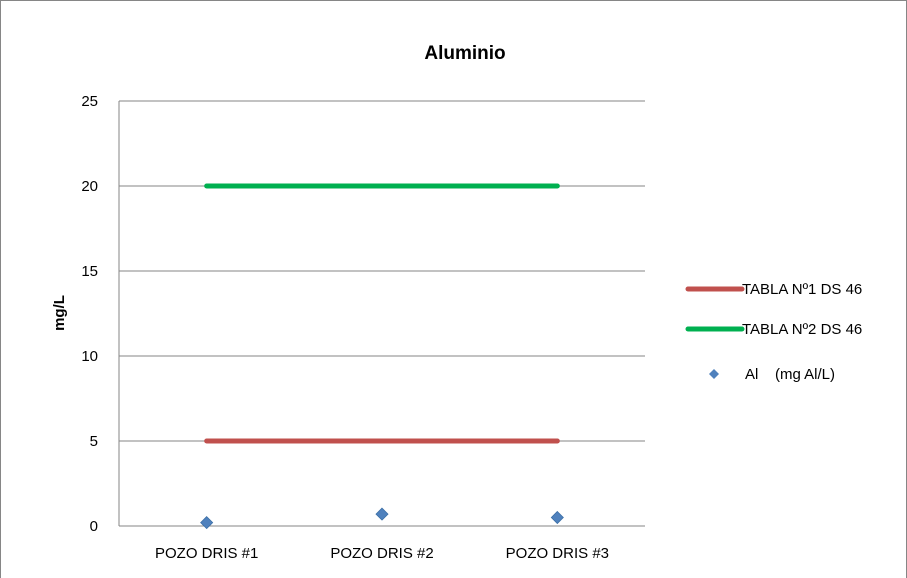 The width and height of the screenshot is (907, 578). I want to click on legend-label-1: TABLA Nº2 DS 46, so click(802, 329).